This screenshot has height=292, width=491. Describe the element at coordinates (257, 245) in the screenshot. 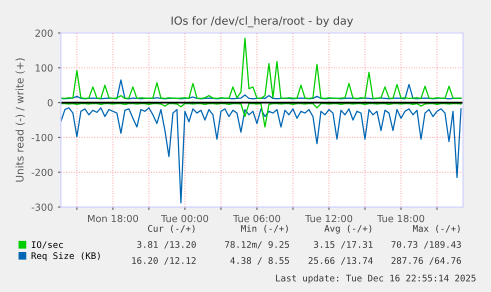

I see `text: 78.12m/ 9.25` at that location.